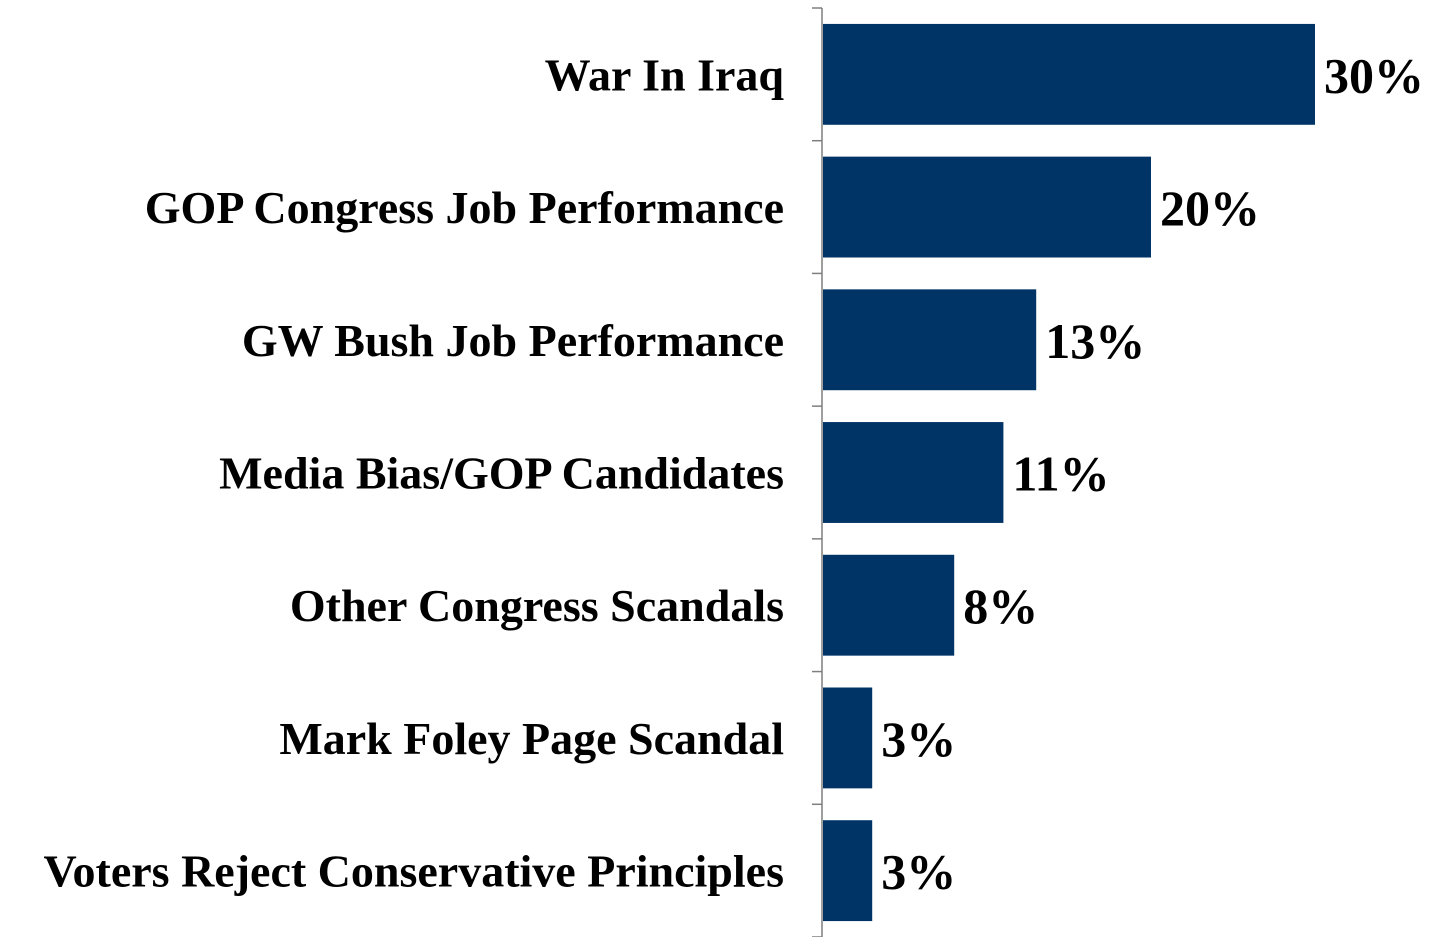  Describe the element at coordinates (665, 74) in the screenshot. I see `category-label: War In Iraq` at that location.